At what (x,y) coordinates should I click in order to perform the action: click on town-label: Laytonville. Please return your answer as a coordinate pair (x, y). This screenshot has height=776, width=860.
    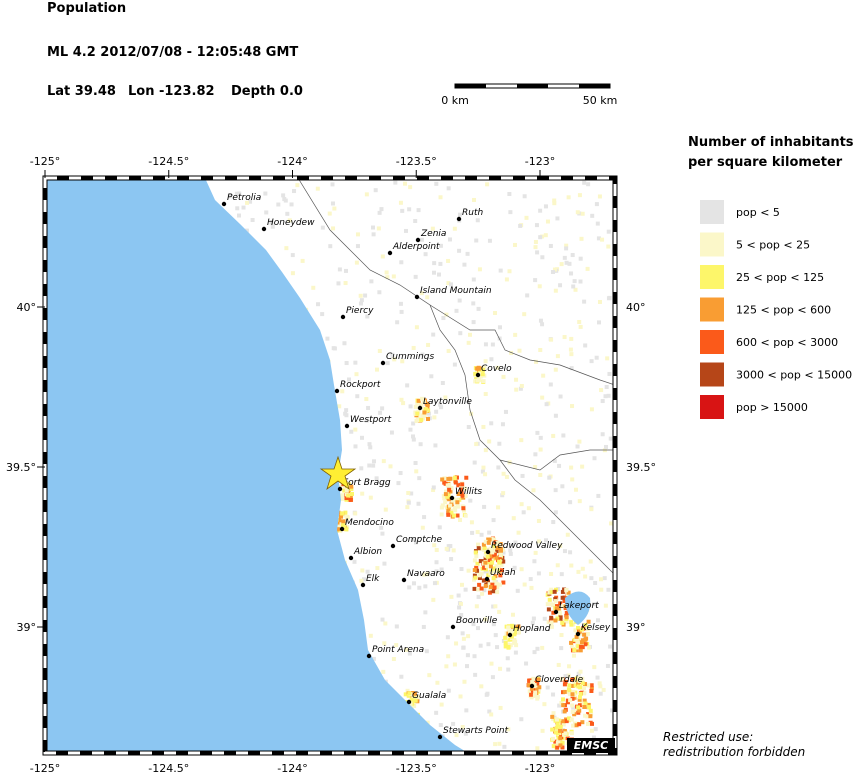
    Looking at the image, I should click on (447, 402).